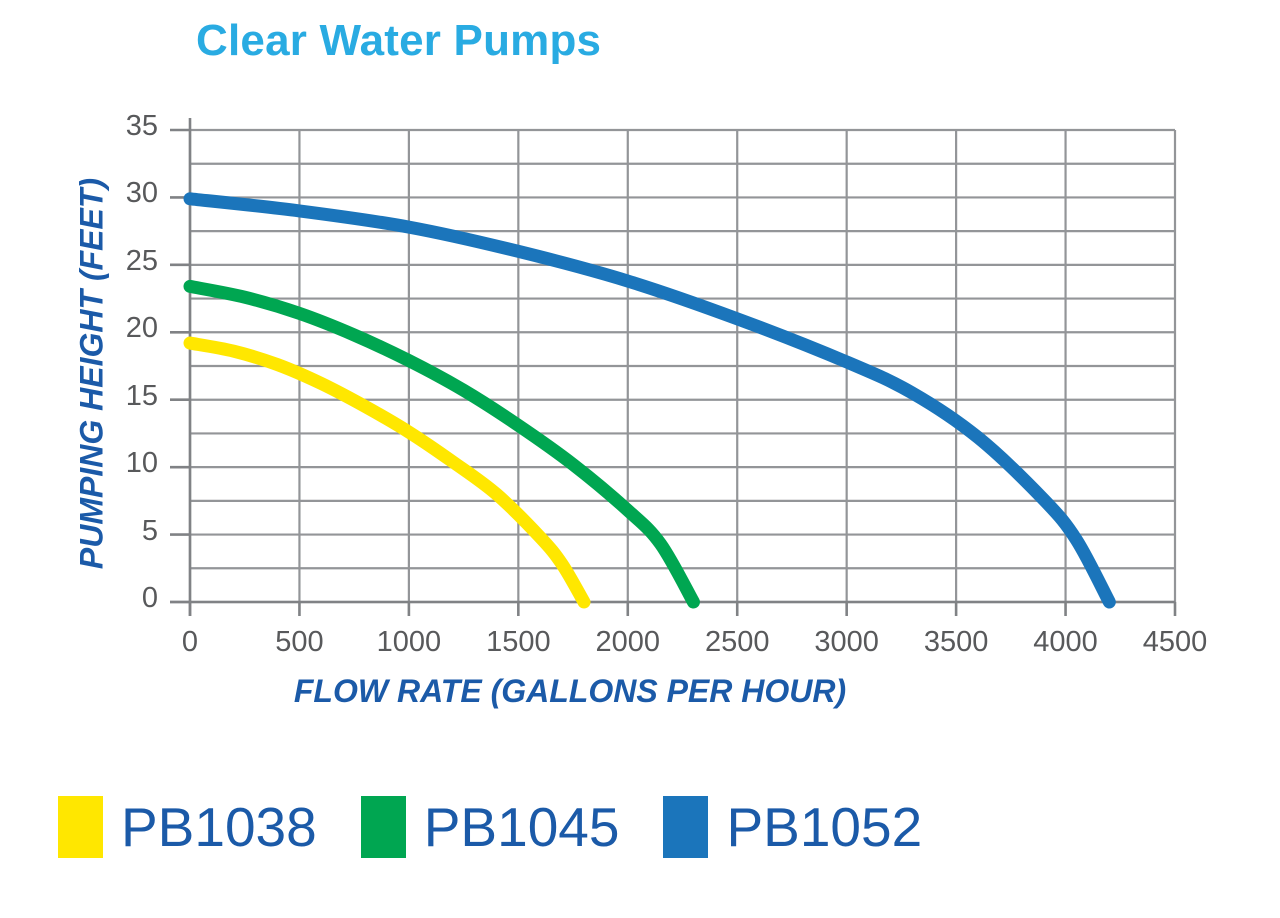 This screenshot has width=1280, height=918. What do you see at coordinates (521, 826) in the screenshot?
I see `legend-label-pb1045: PB1045` at bounding box center [521, 826].